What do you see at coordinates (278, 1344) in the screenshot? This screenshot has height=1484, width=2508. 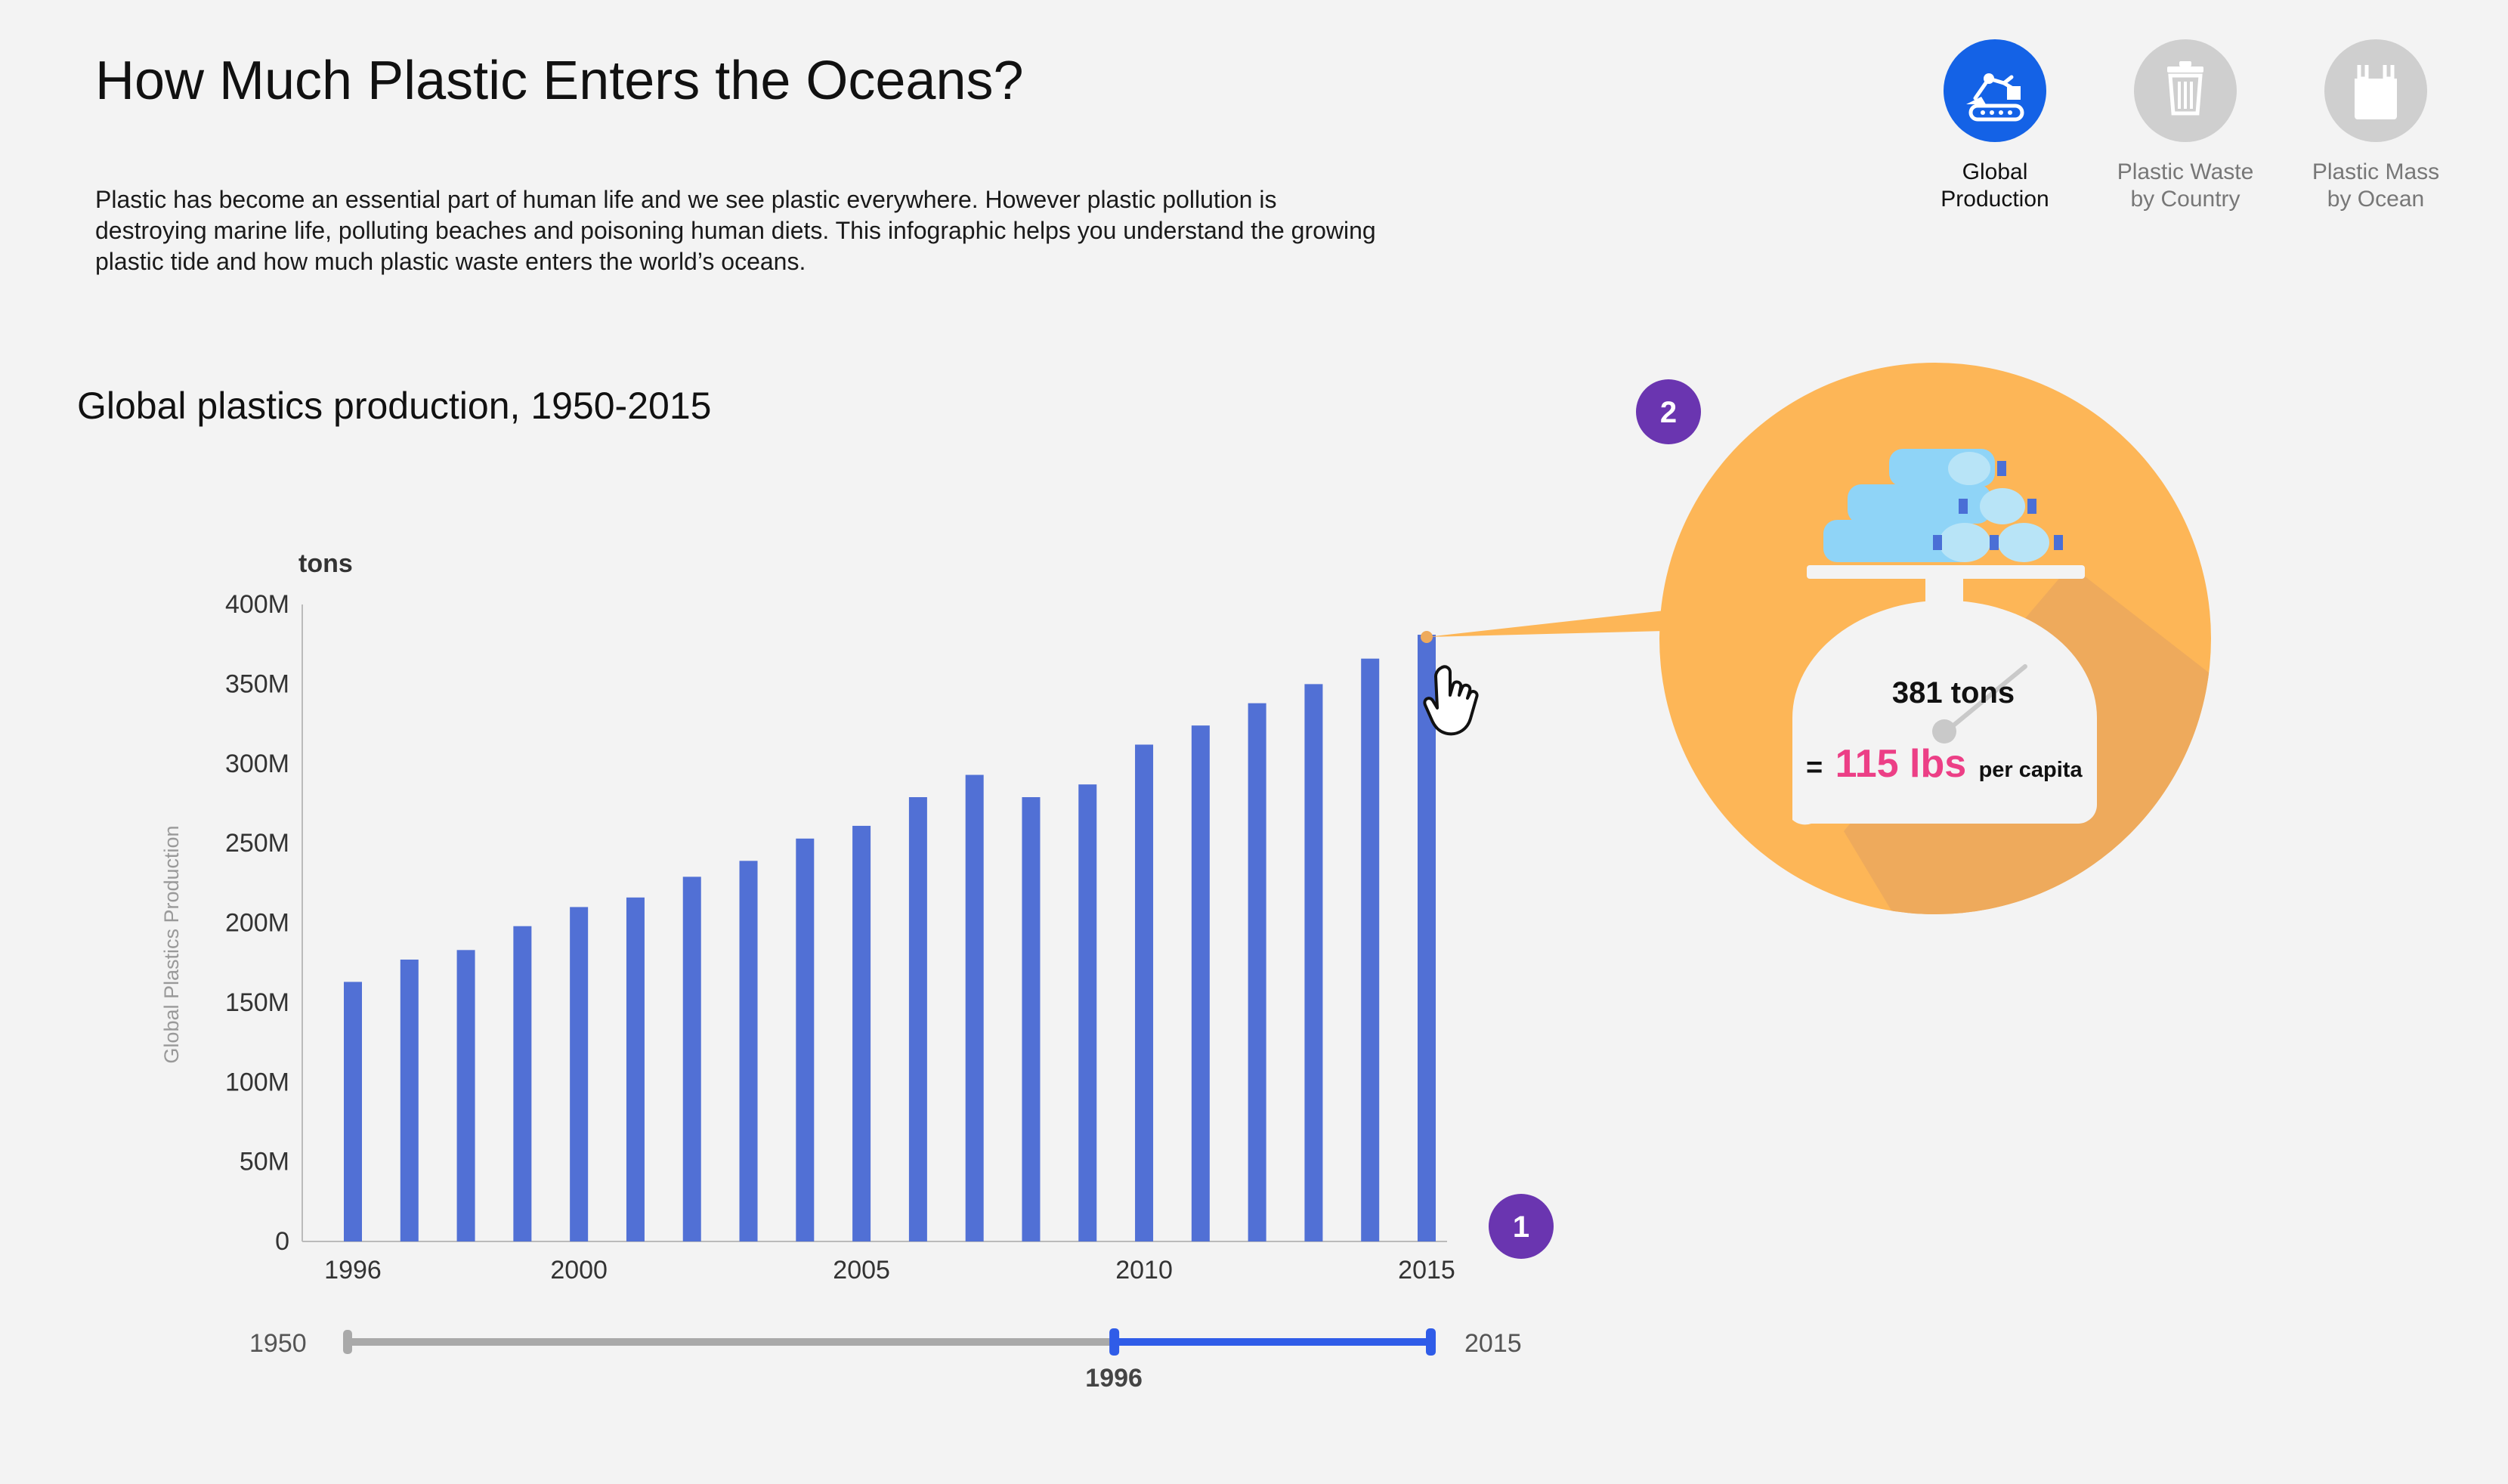 I see `slider-min-label: 1950` at bounding box center [278, 1344].